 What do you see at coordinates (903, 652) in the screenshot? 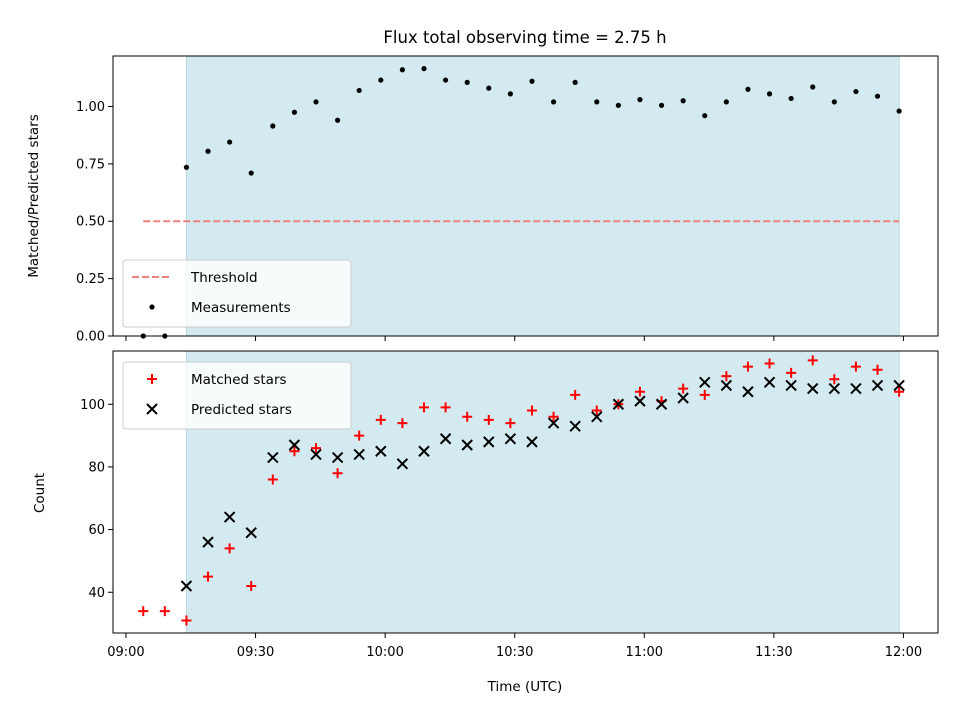
I see `x-tick-label: 12:00` at bounding box center [903, 652].